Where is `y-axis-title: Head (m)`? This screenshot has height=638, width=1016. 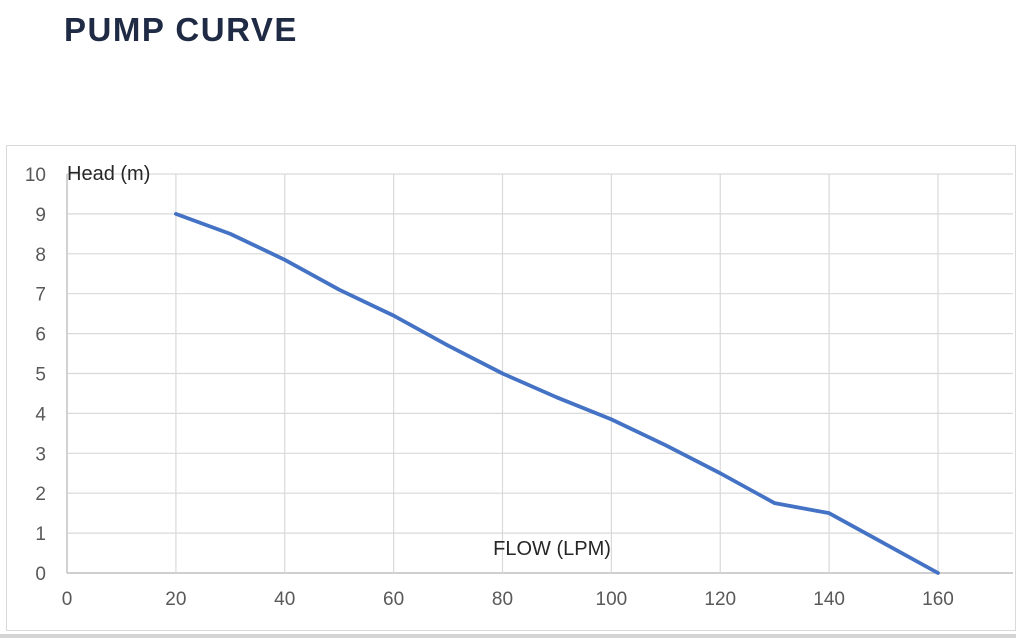 y-axis-title: Head (m) is located at coordinates (109, 174).